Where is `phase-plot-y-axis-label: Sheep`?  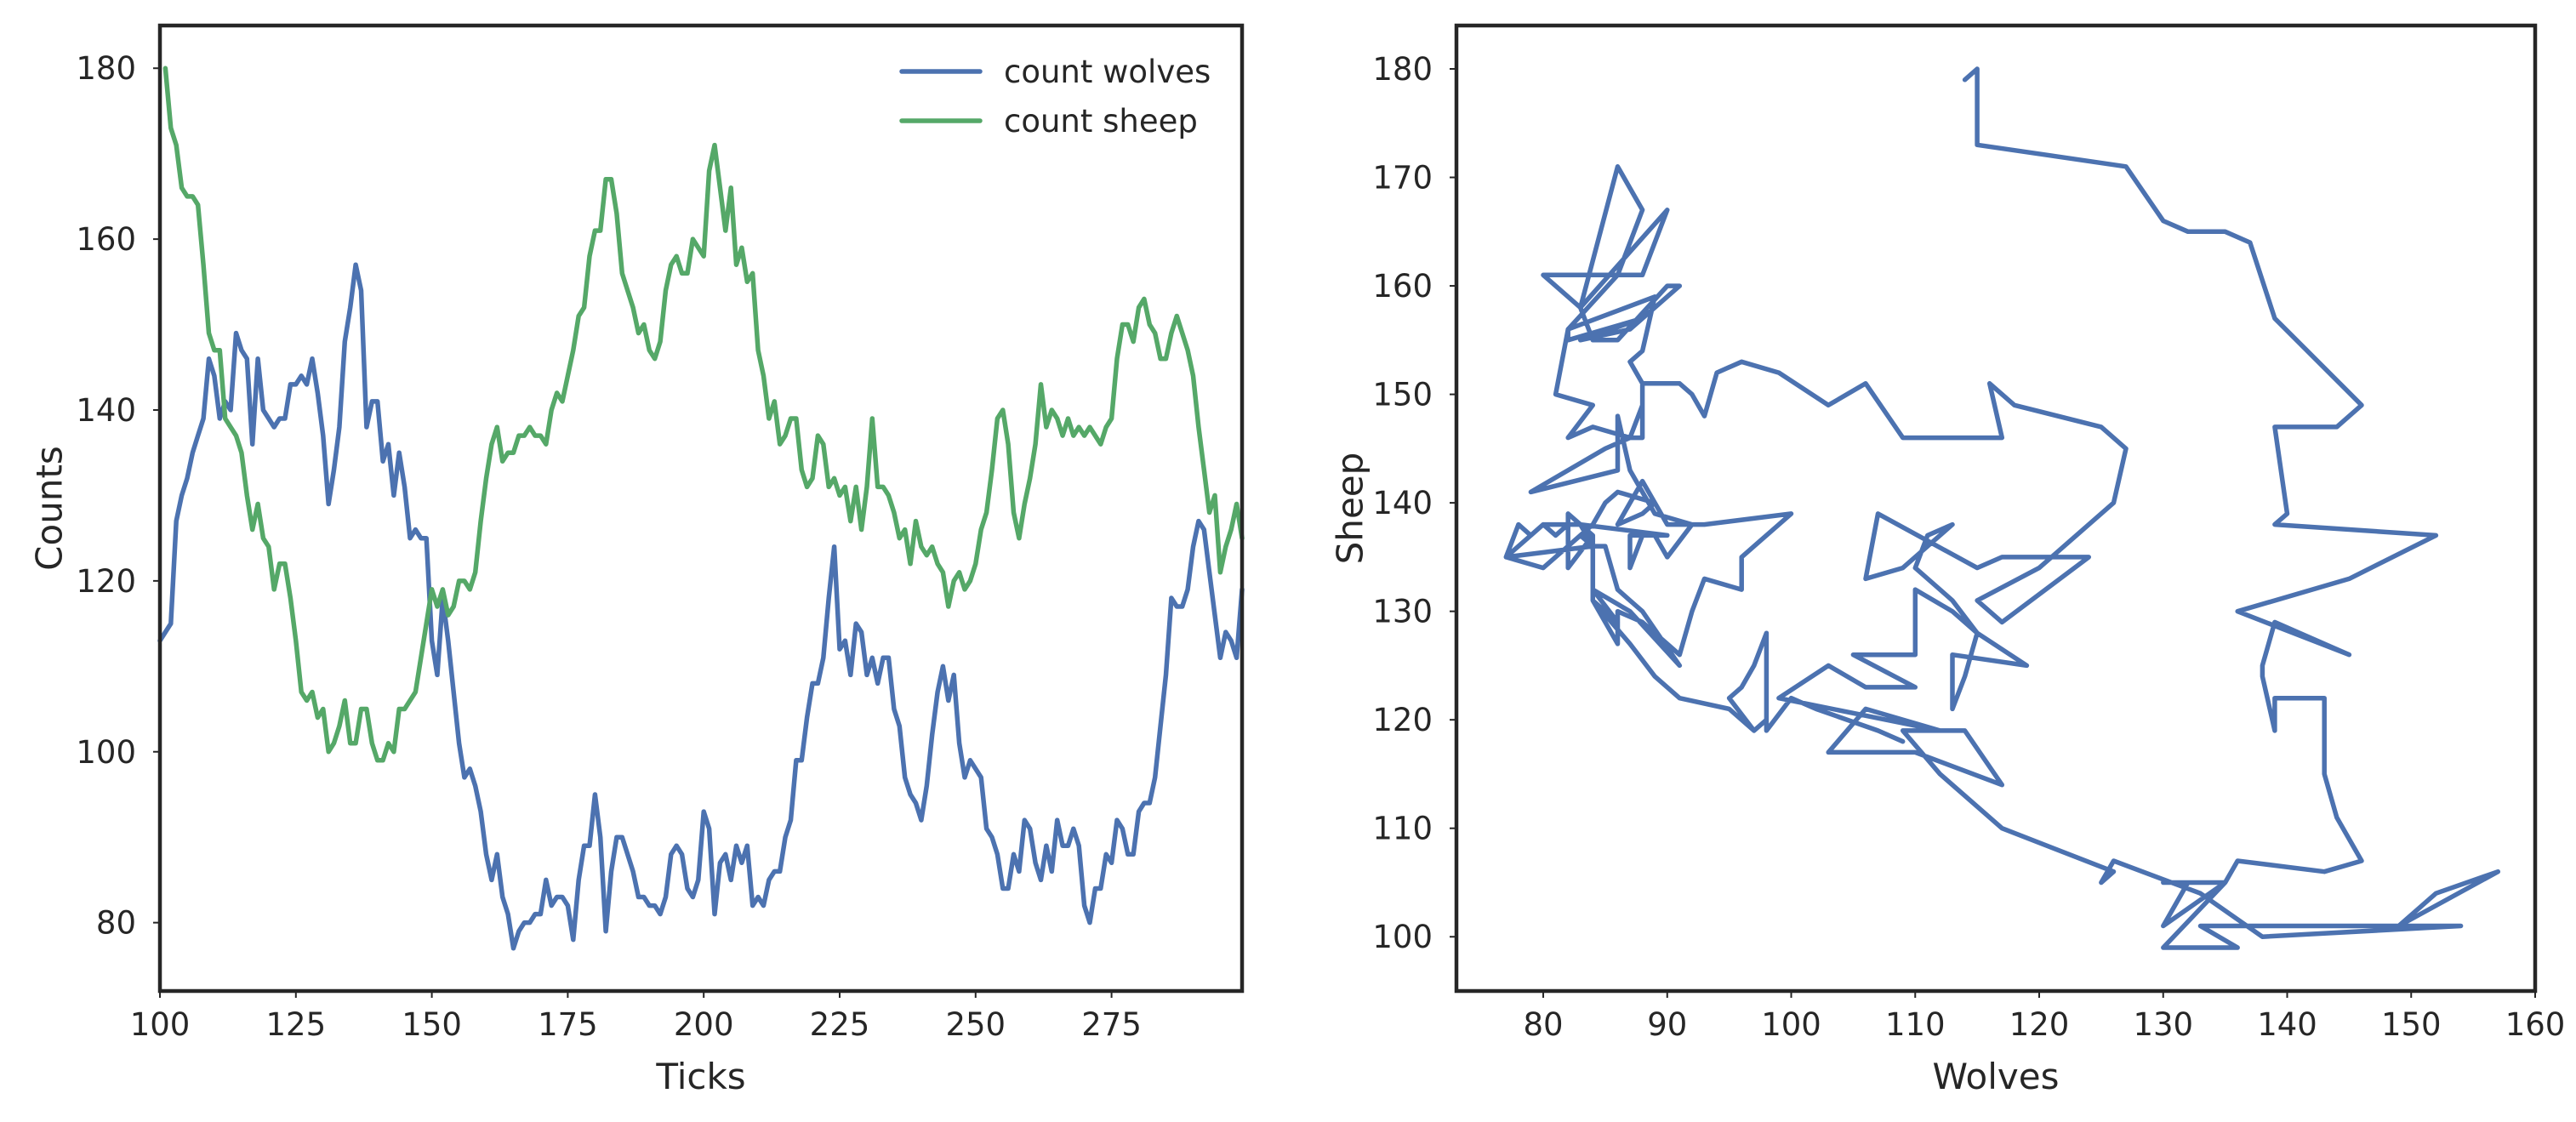
phase-plot-y-axis-label: Sheep is located at coordinates (1350, 509).